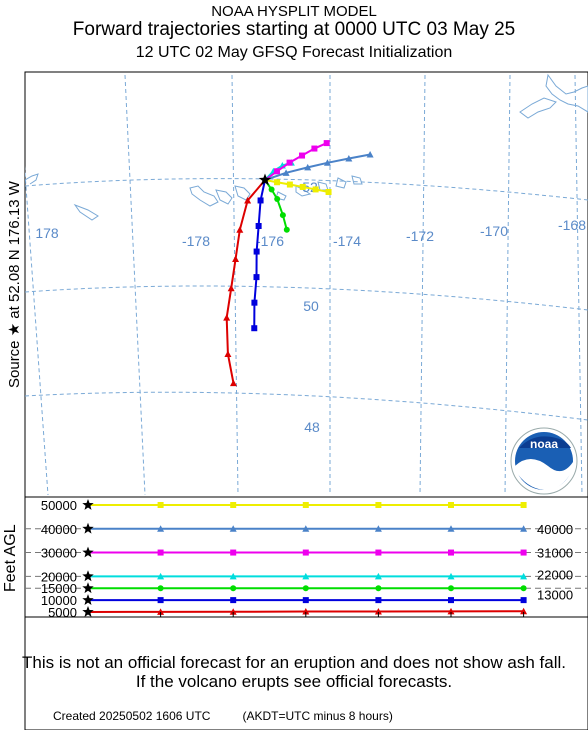  Describe the element at coordinates (59, 600) in the screenshot. I see `height-tick-label-left: 10000` at that location.